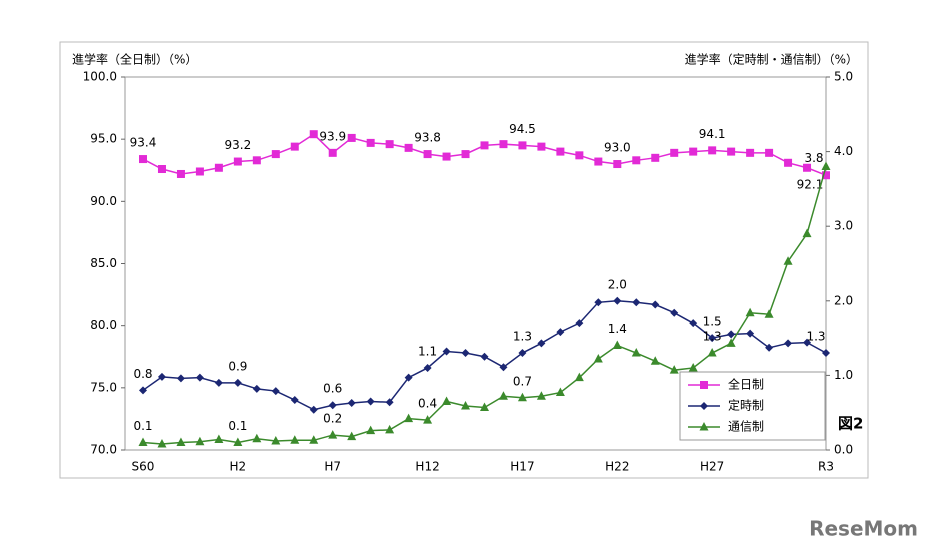 Image resolution: width=929 pixels, height=554 pixels. Describe the element at coordinates (237, 366) in the screenshot. I see `data-label: 0.9` at that location.